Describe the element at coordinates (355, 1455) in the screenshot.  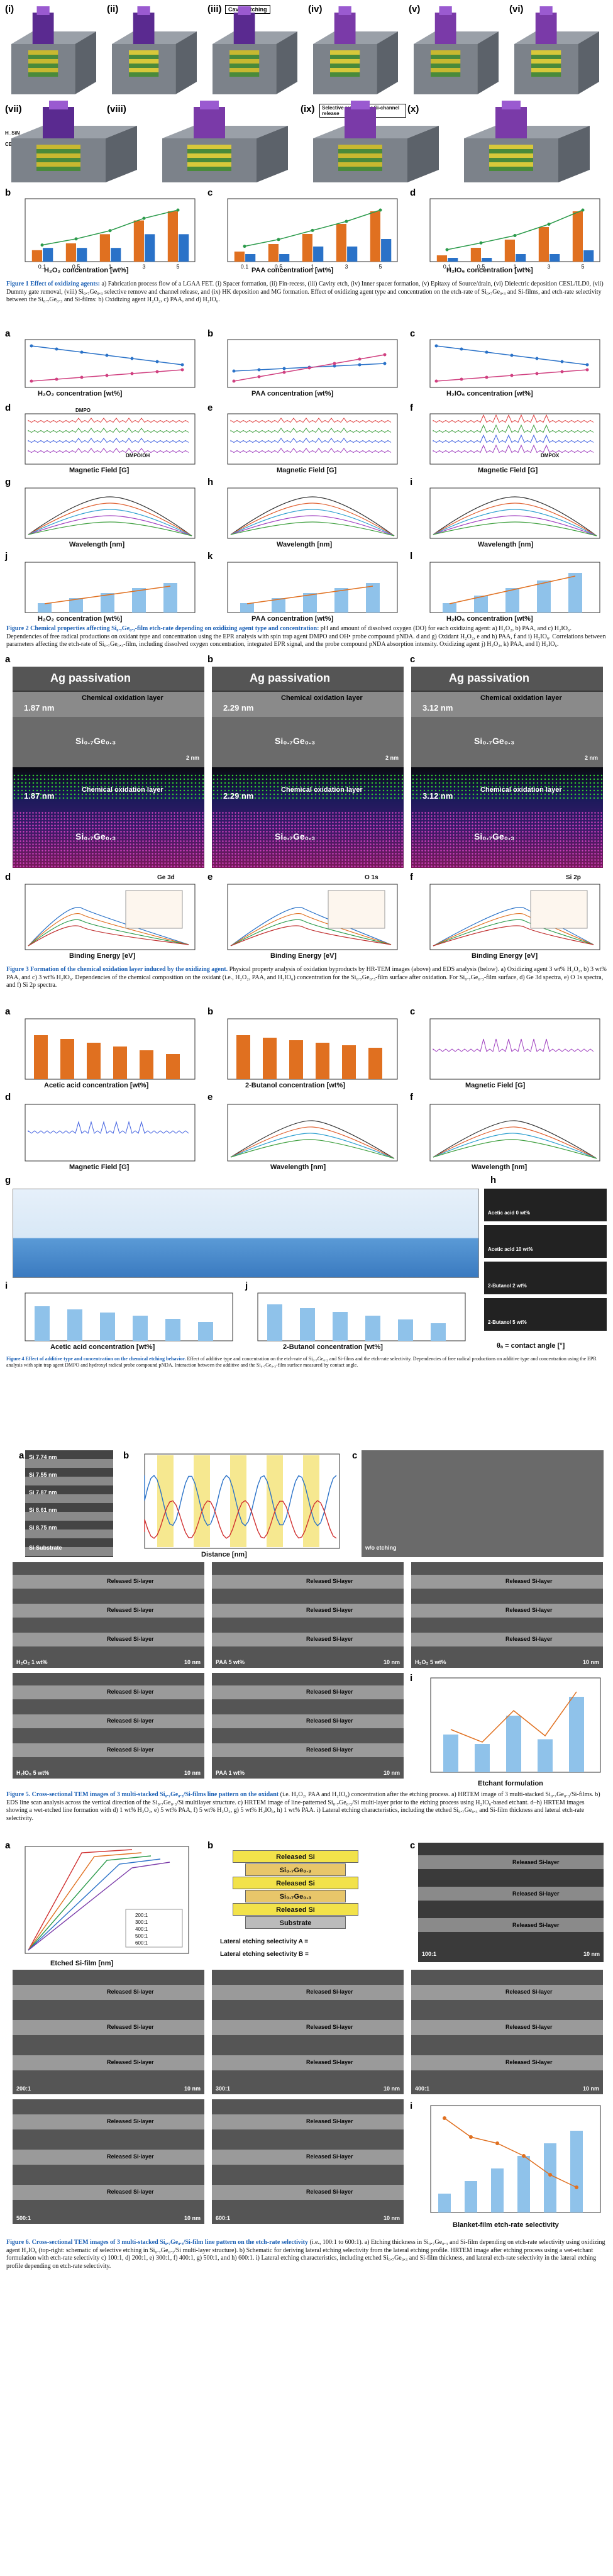
I see `panel-label: c` at that location.